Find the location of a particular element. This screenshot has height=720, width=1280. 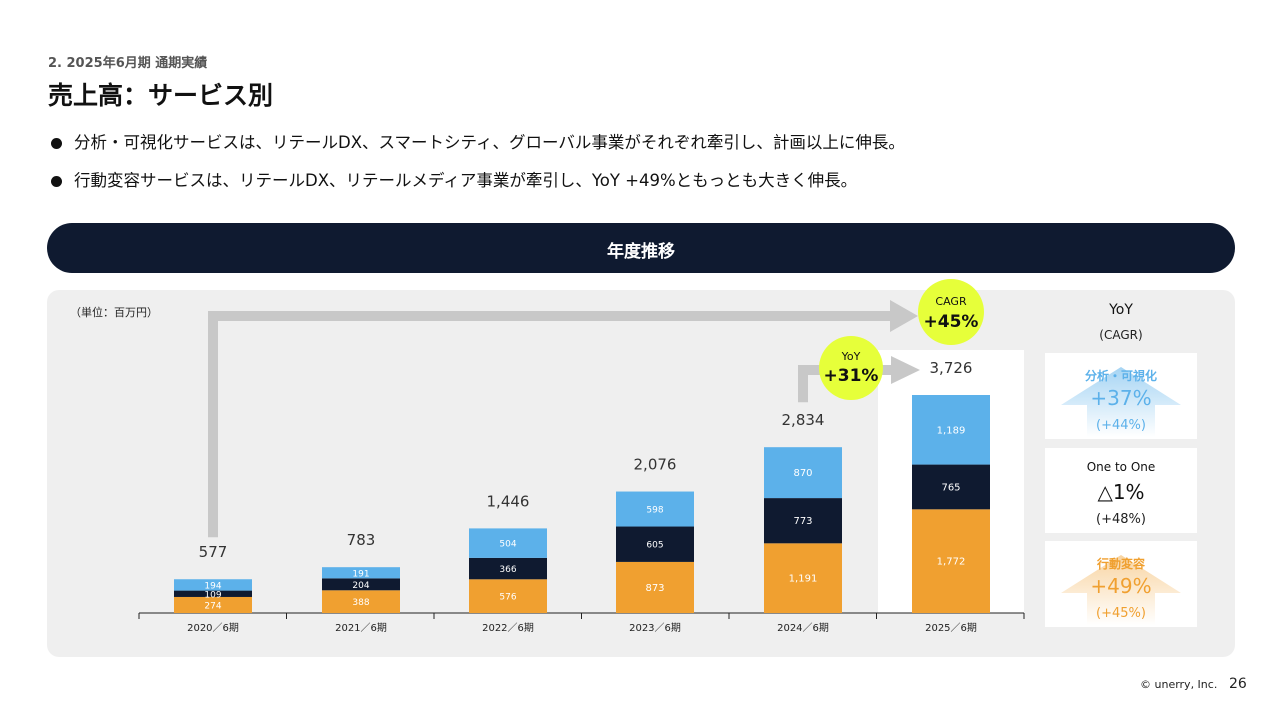

bar-value-label: 1,191 is located at coordinates (803, 579).